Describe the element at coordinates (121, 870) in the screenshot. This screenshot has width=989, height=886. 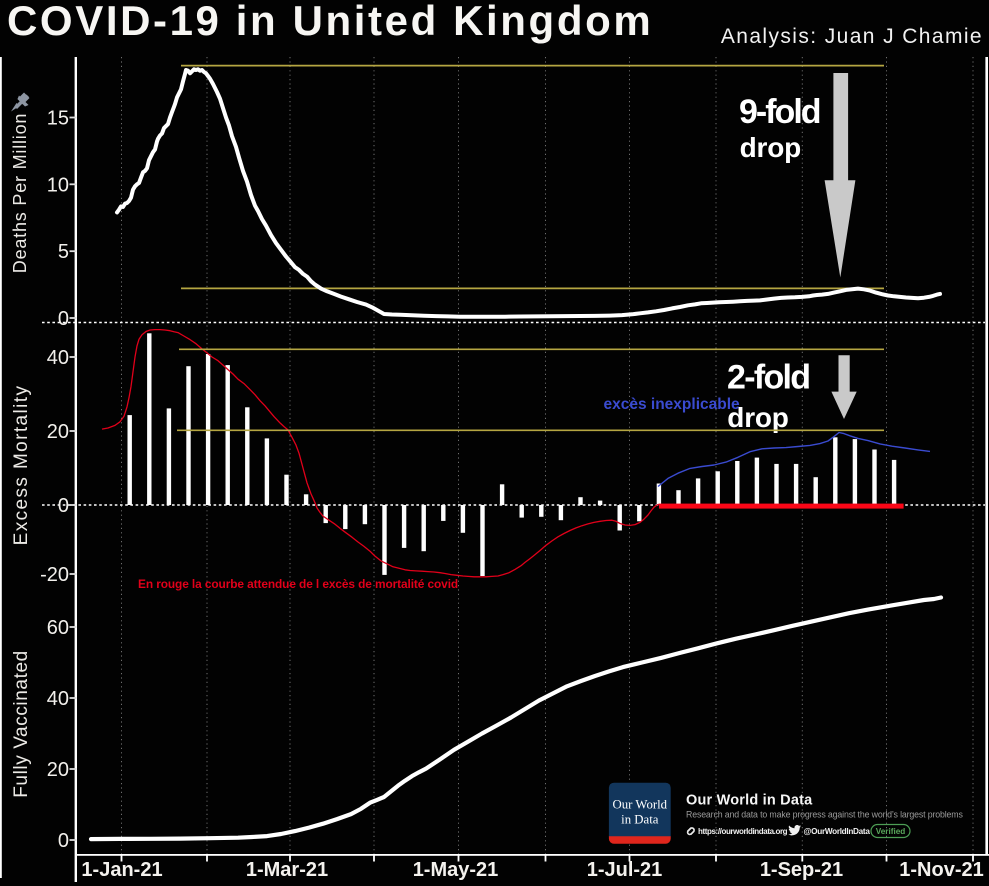
I see `svg-text: 1-Jan-21` at that location.